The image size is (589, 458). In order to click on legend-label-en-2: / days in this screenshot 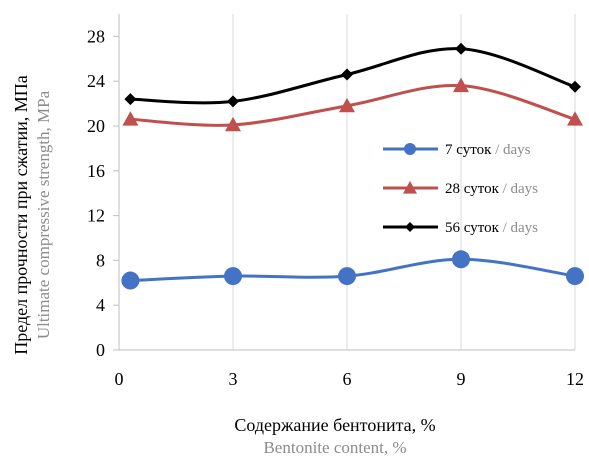, I will do `click(521, 228)`.